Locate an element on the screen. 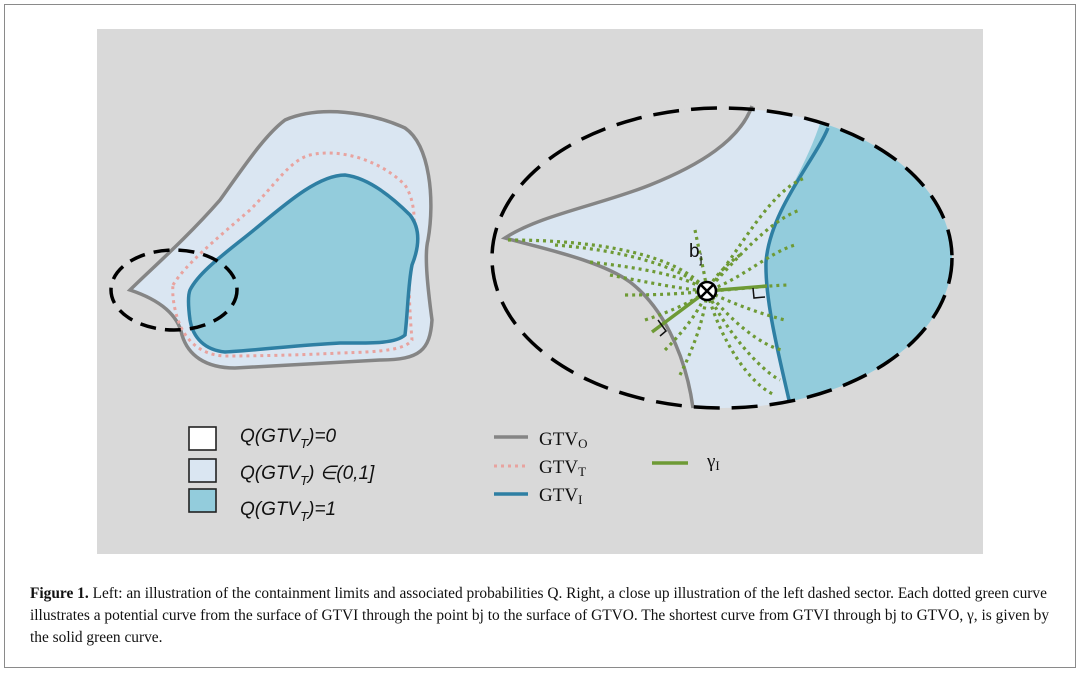  legend-qrange-label: Q(GTVT) ∈(0,1] is located at coordinates (307, 475).